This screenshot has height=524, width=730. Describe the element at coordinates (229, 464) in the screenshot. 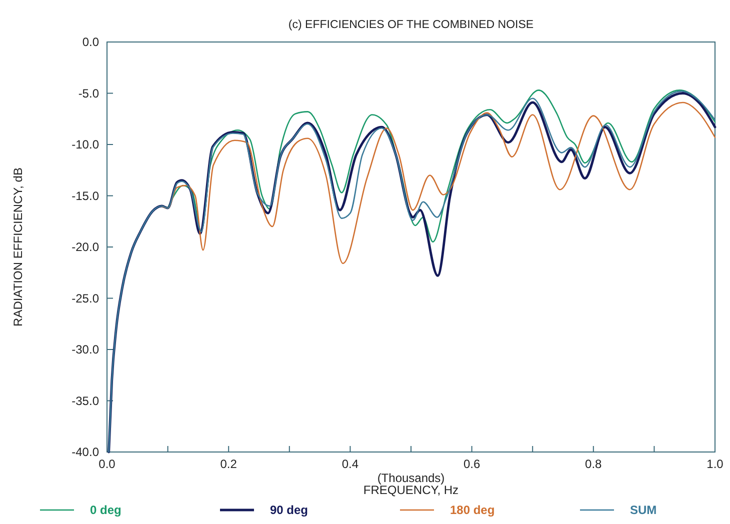

I see `x-tick-label: 0.2` at that location.